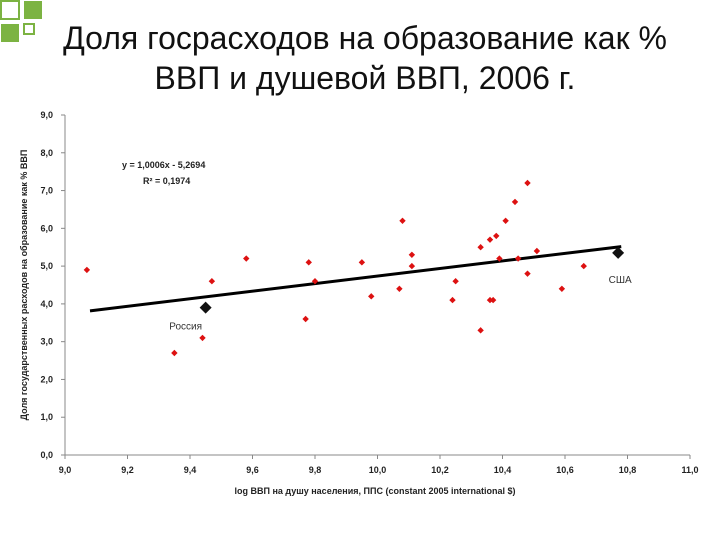  Describe the element at coordinates (46, 191) in the screenshot. I see `y-tick-label: 7,0` at that location.